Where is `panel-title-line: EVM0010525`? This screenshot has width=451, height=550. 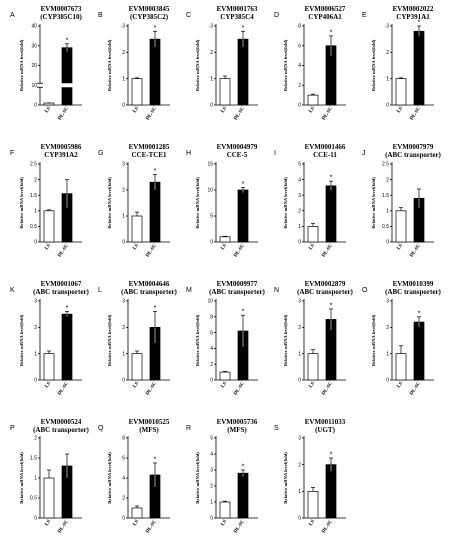
panel-title-line: EVM0010525 is located at coordinates (149, 422).